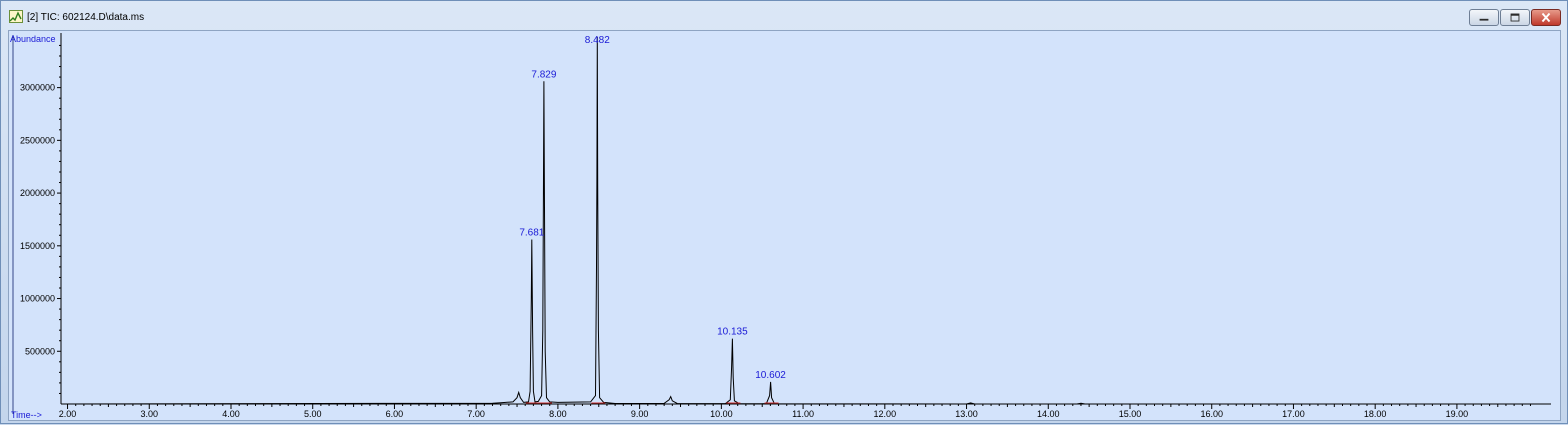 This screenshot has height=425, width=1568. Describe the element at coordinates (885, 414) in the screenshot. I see `x-tick-label: 12.00` at that location.